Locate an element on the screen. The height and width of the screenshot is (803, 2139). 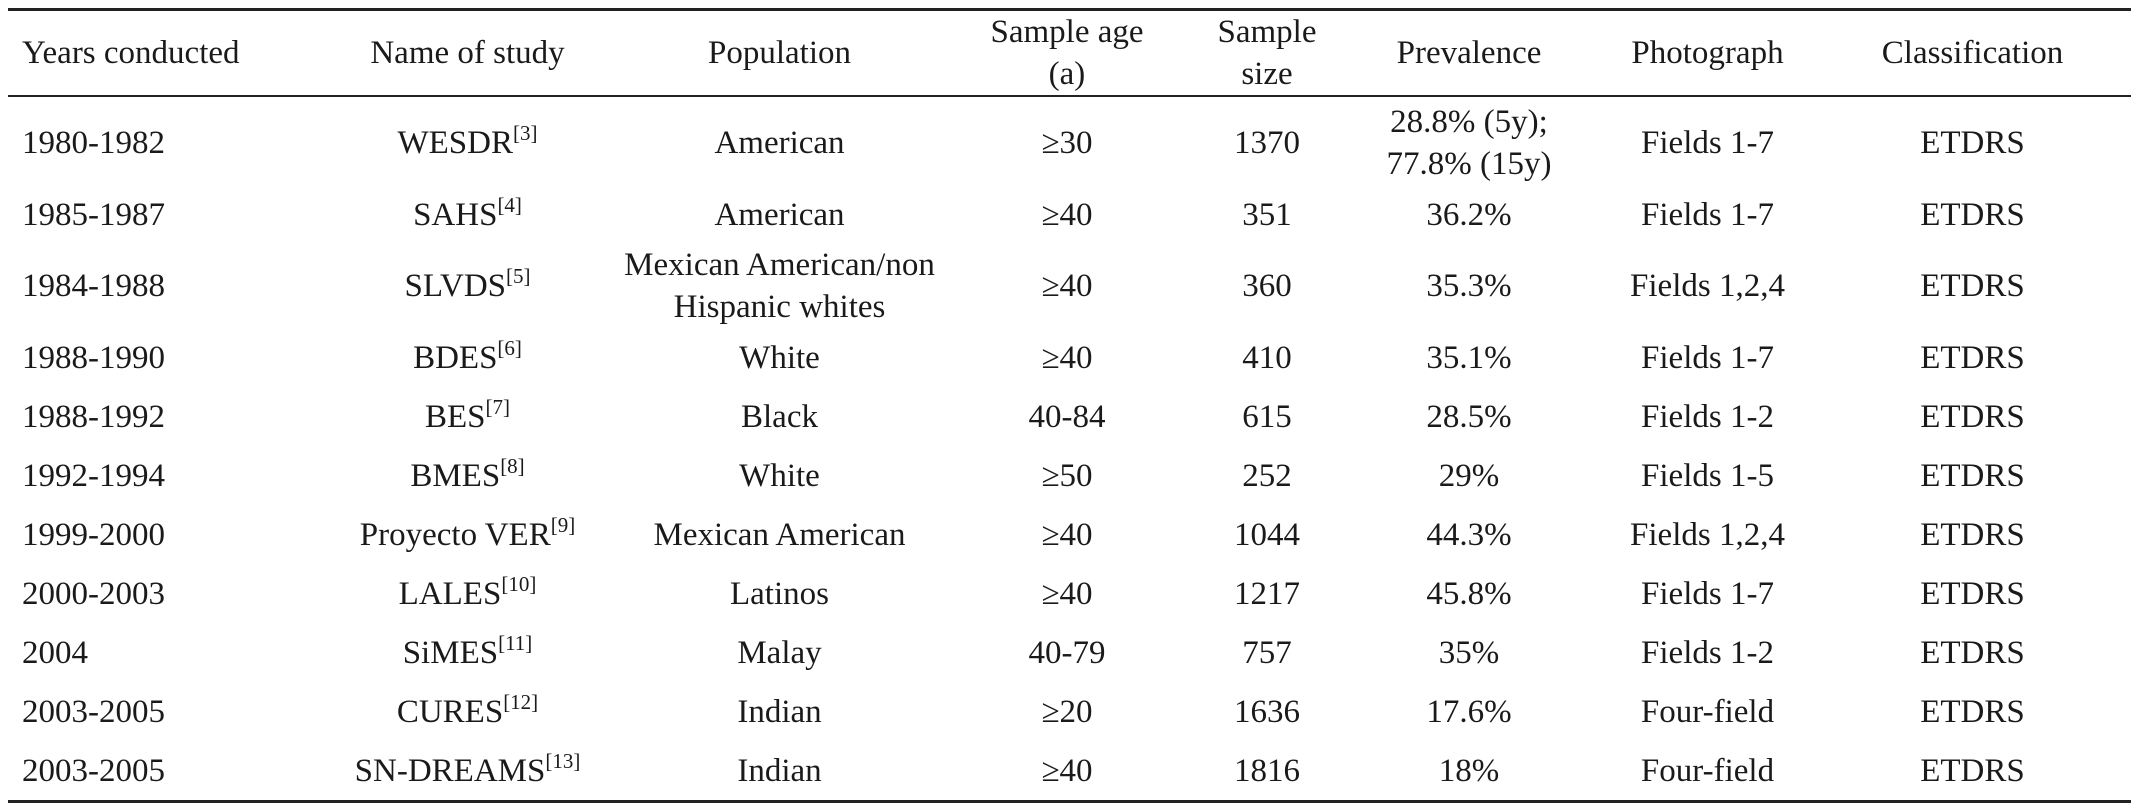
cell-sample-size: 1816 is located at coordinates (1267, 770).